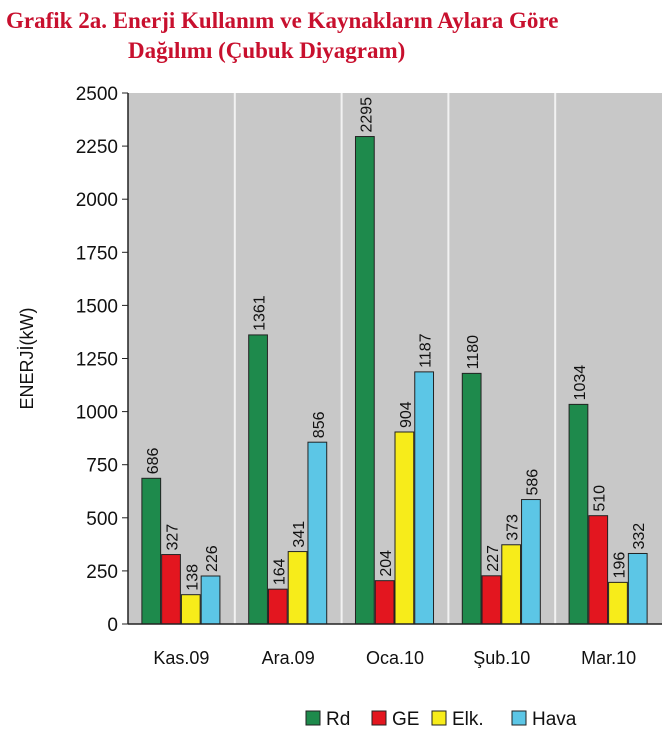 This screenshot has width=670, height=748. What do you see at coordinates (97, 200) in the screenshot?
I see `y-tick-label: 2000` at bounding box center [97, 200].